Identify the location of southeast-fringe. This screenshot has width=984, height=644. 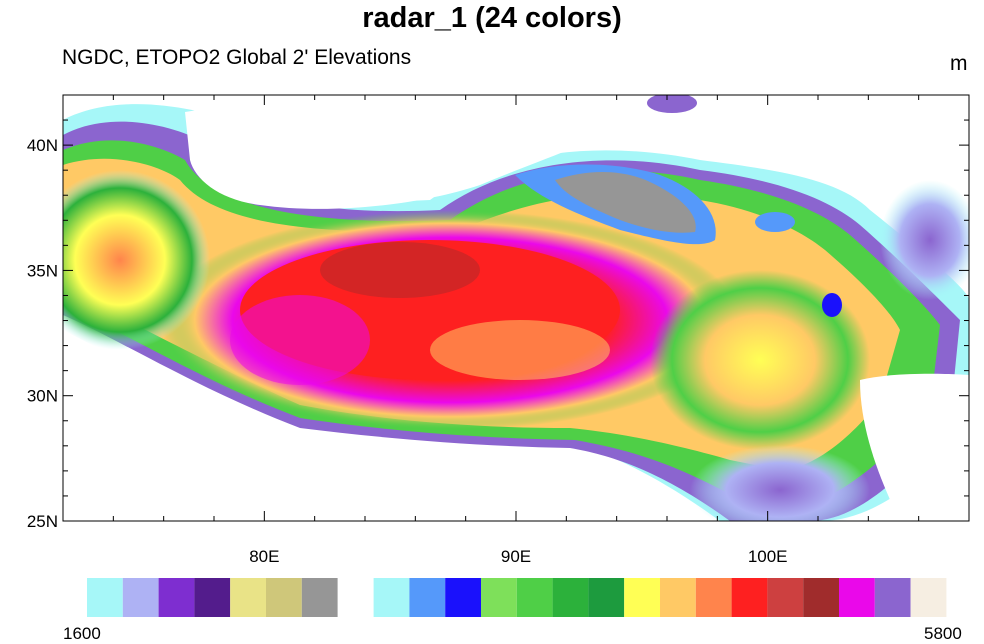
(780, 483).